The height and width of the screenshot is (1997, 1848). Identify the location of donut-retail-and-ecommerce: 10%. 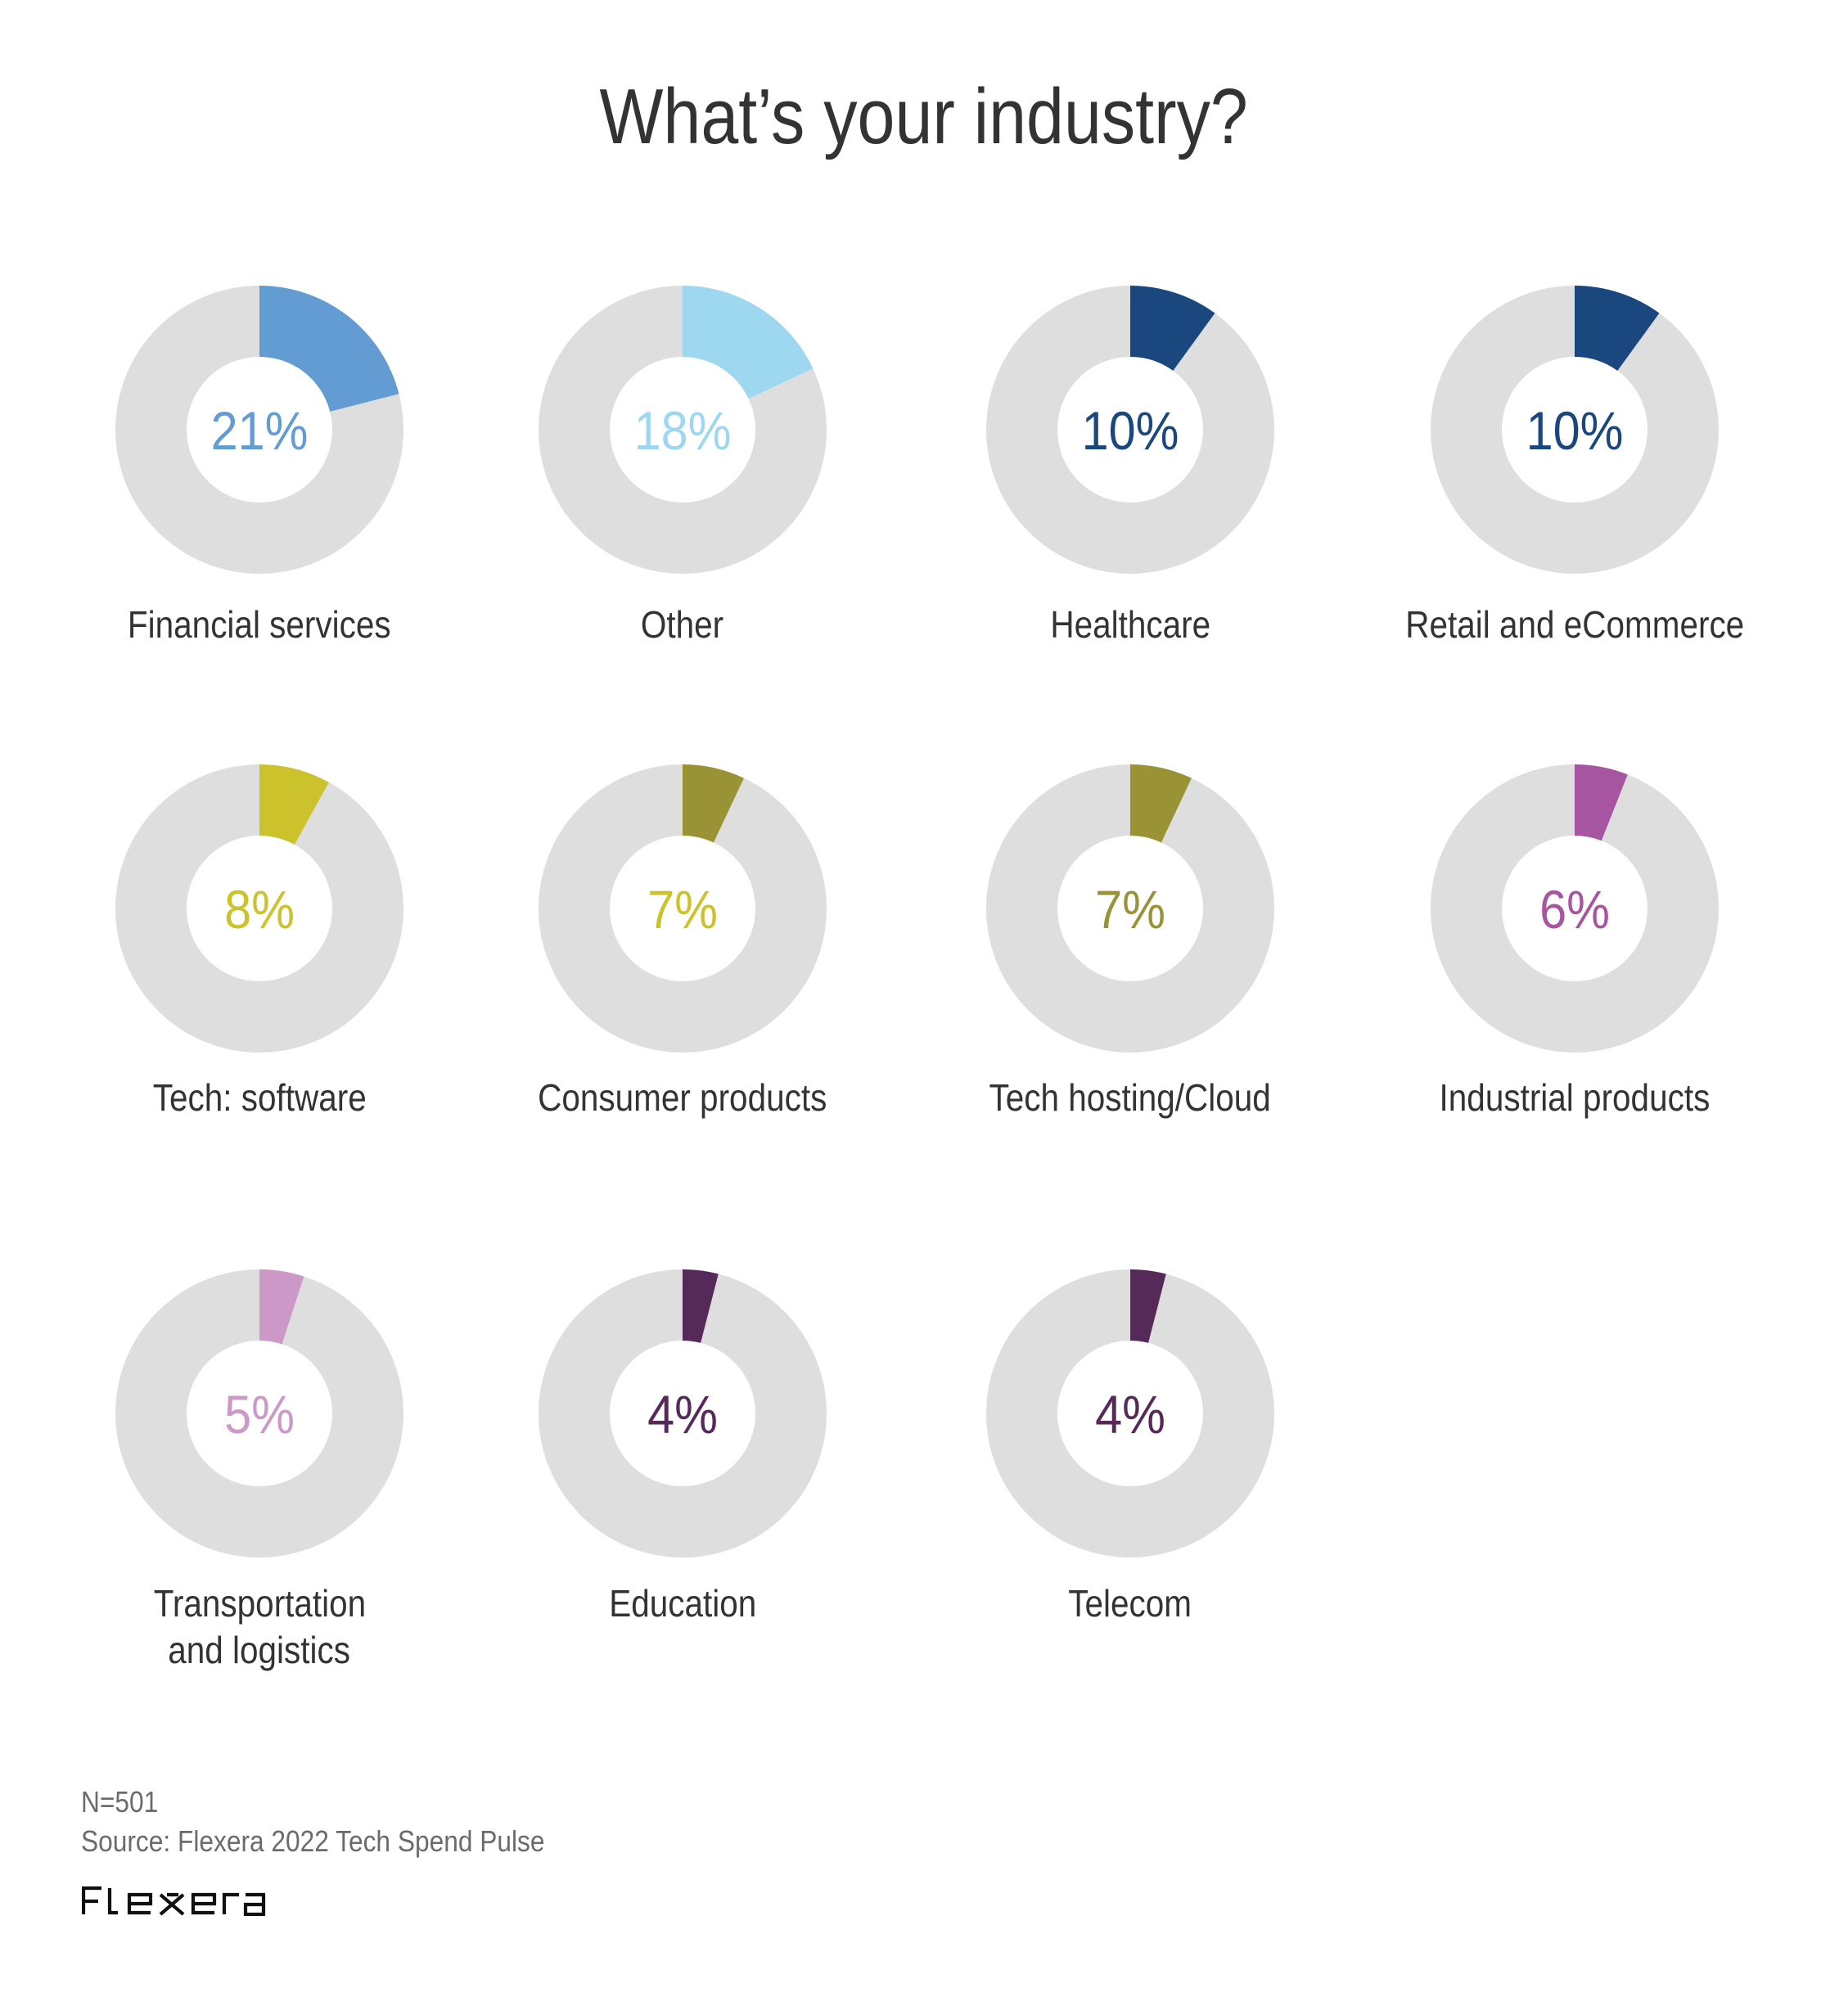
(1575, 430).